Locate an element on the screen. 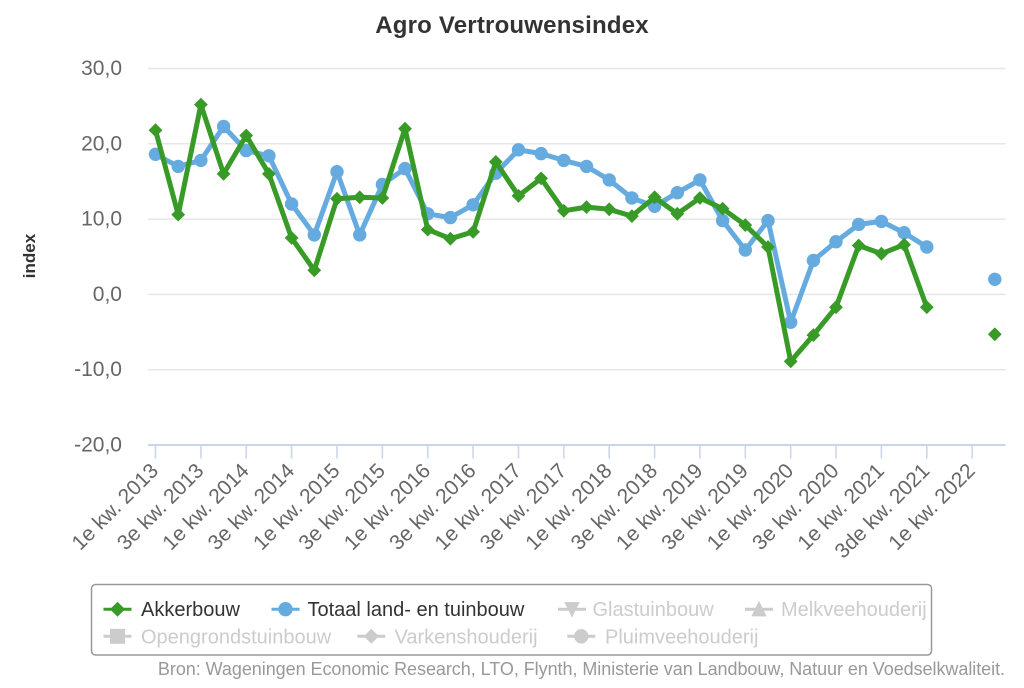 This screenshot has height=688, width=1024. svg-text: Glastuinbouw is located at coordinates (654, 610).